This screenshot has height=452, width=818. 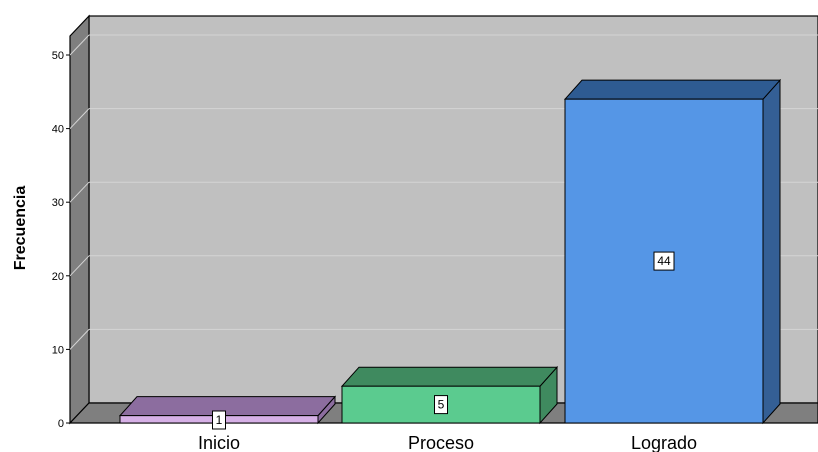 What do you see at coordinates (58, 350) in the screenshot?
I see `y-tick-label: 10` at bounding box center [58, 350].